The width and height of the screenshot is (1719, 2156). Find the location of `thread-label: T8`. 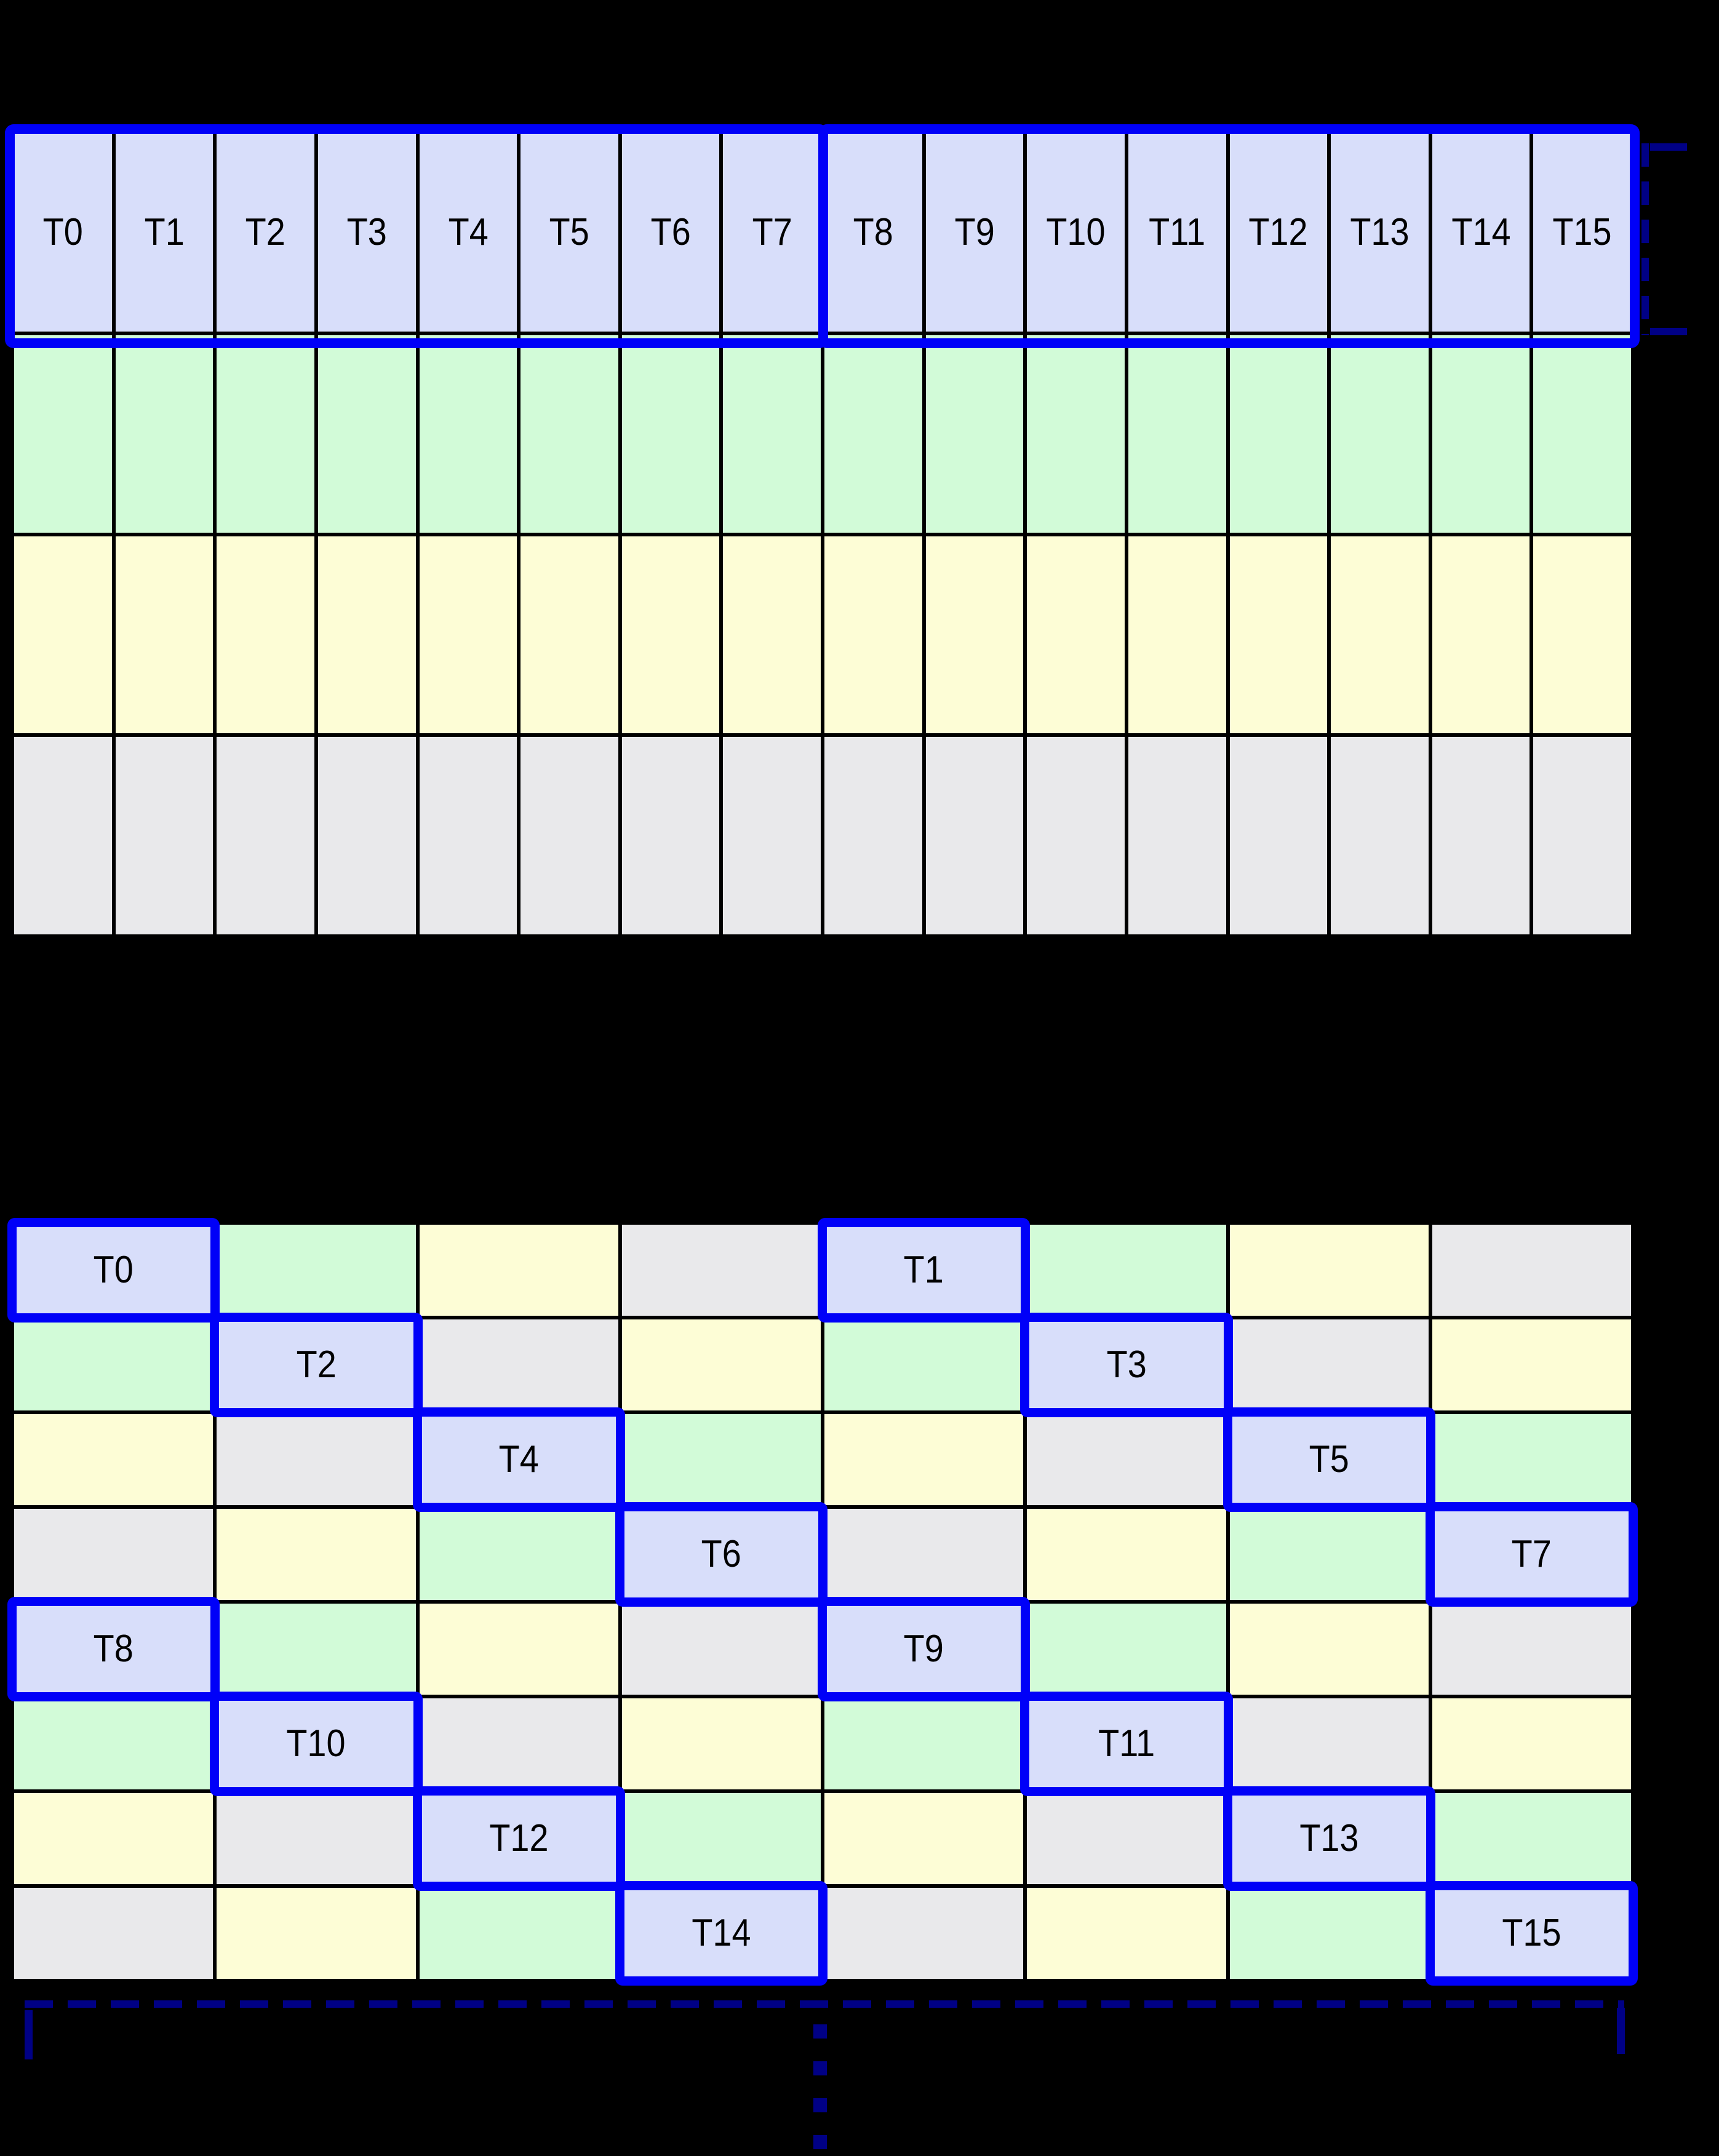

thread-label: T8 is located at coordinates (114, 1649).